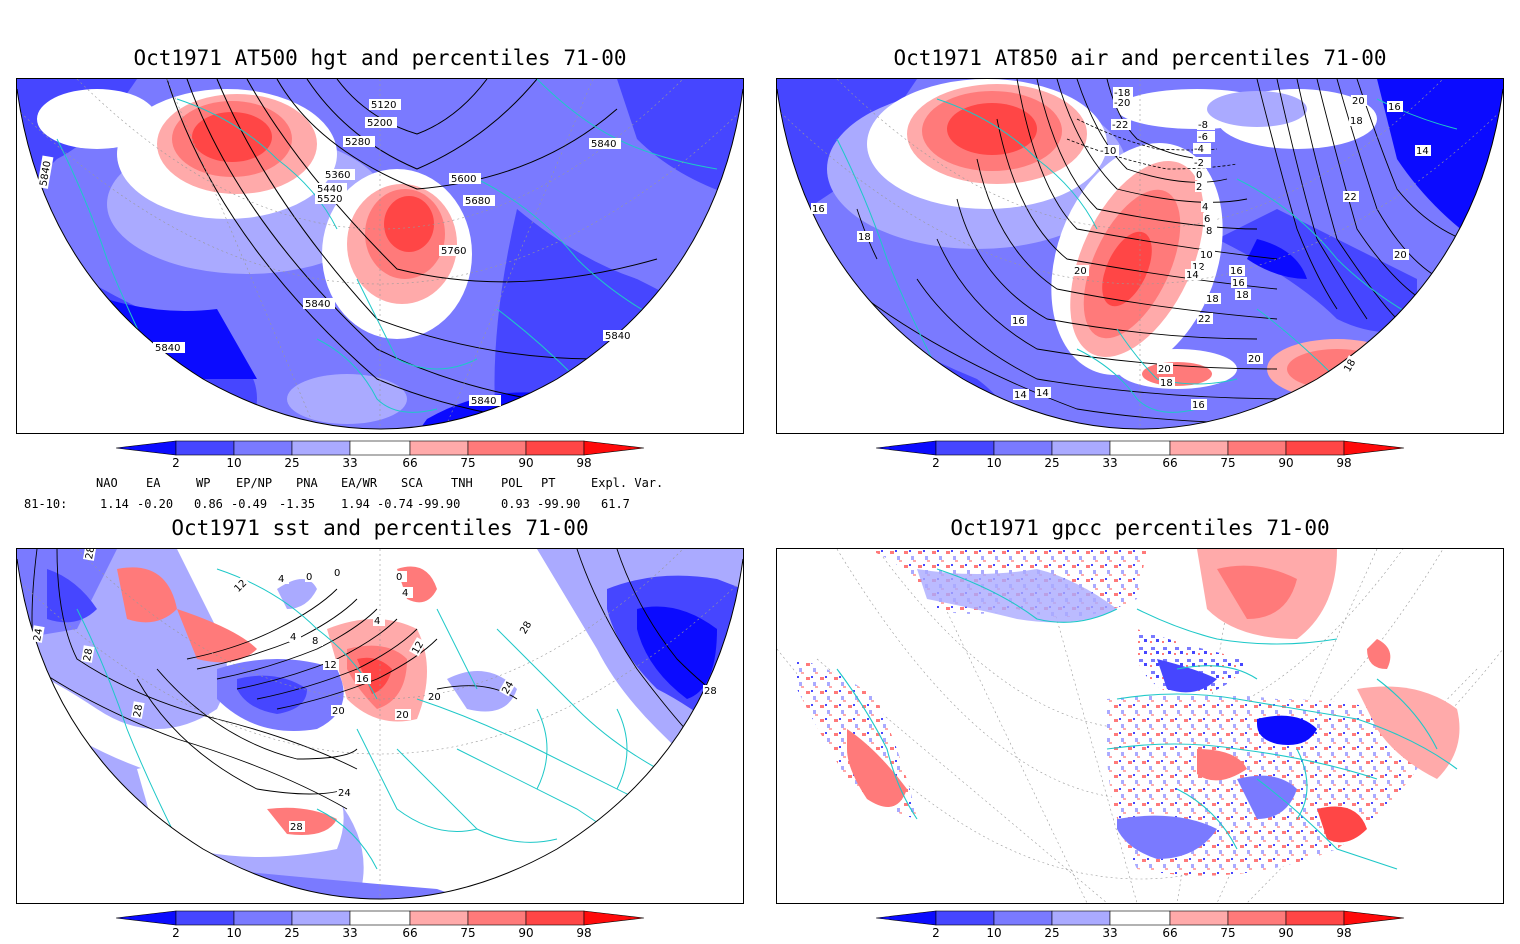 The height and width of the screenshot is (944, 1520). I want to click on contour-label: -4, so click(1199, 149).